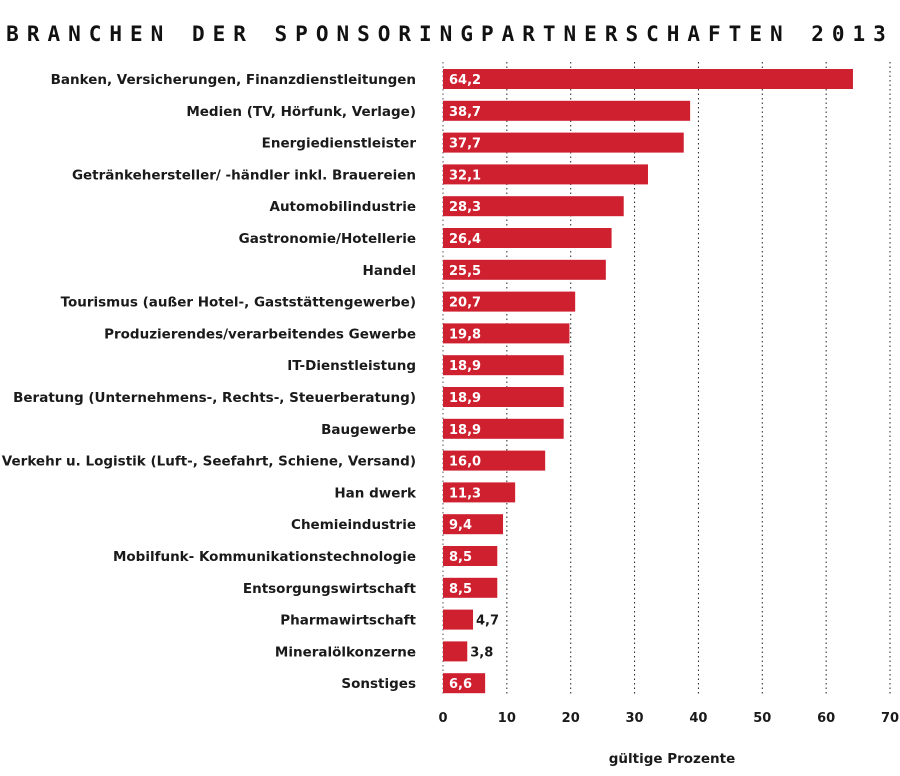 This screenshot has height=776, width=900. What do you see at coordinates (571, 718) in the screenshot?
I see `x-tick-label: 20` at bounding box center [571, 718].